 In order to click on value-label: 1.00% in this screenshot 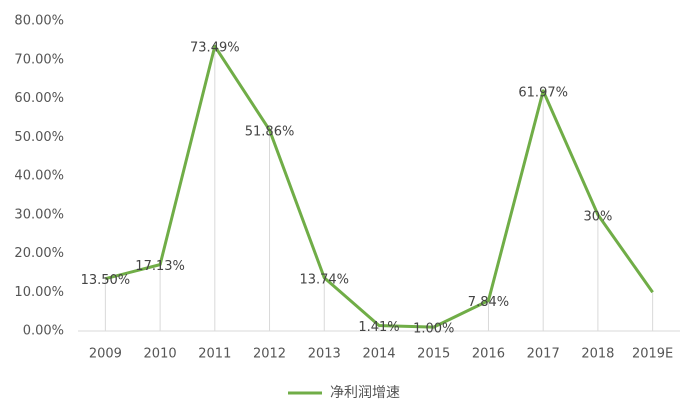, I will do `click(433, 329)`.